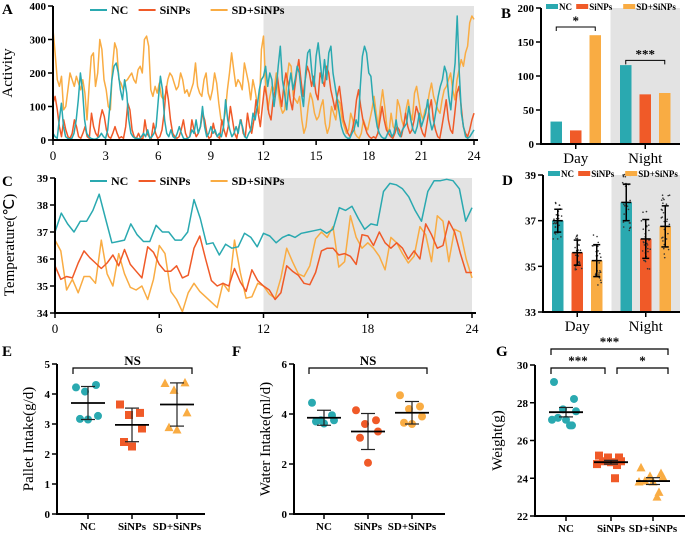 Image resolution: width=685 pixels, height=535 pixels. I want to click on bar-sdsinps-night, so click(665, 118).